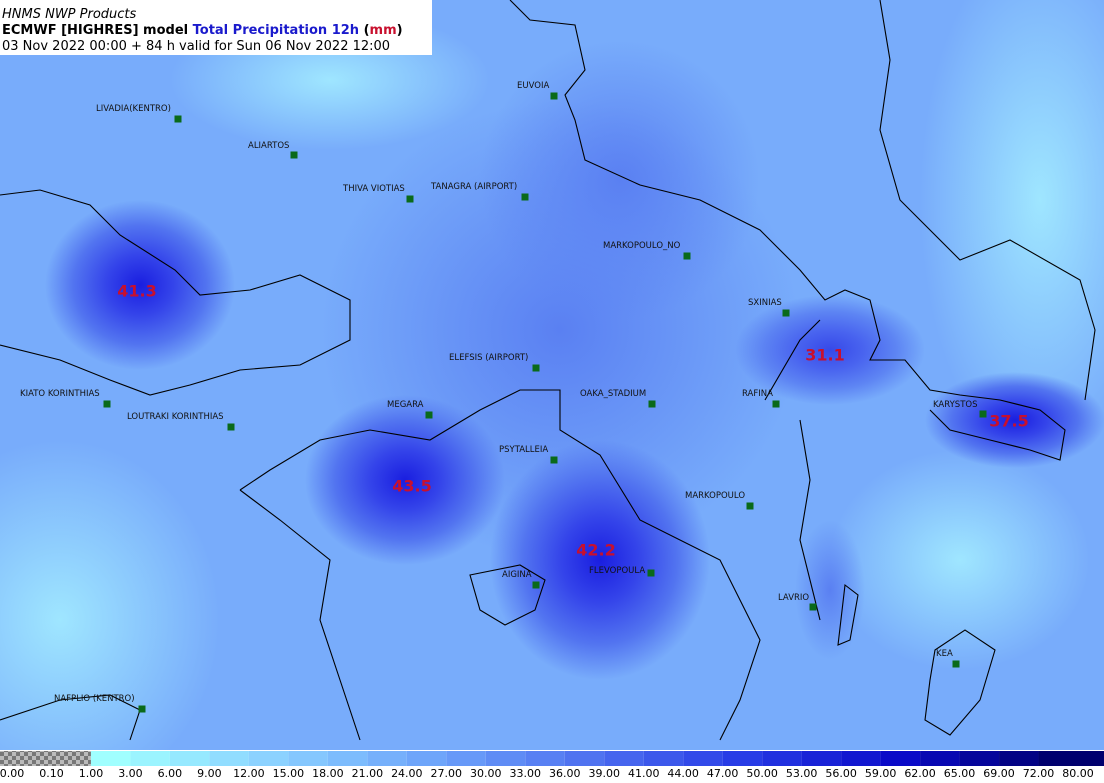  I want to click on header-box, so click(216, 27).